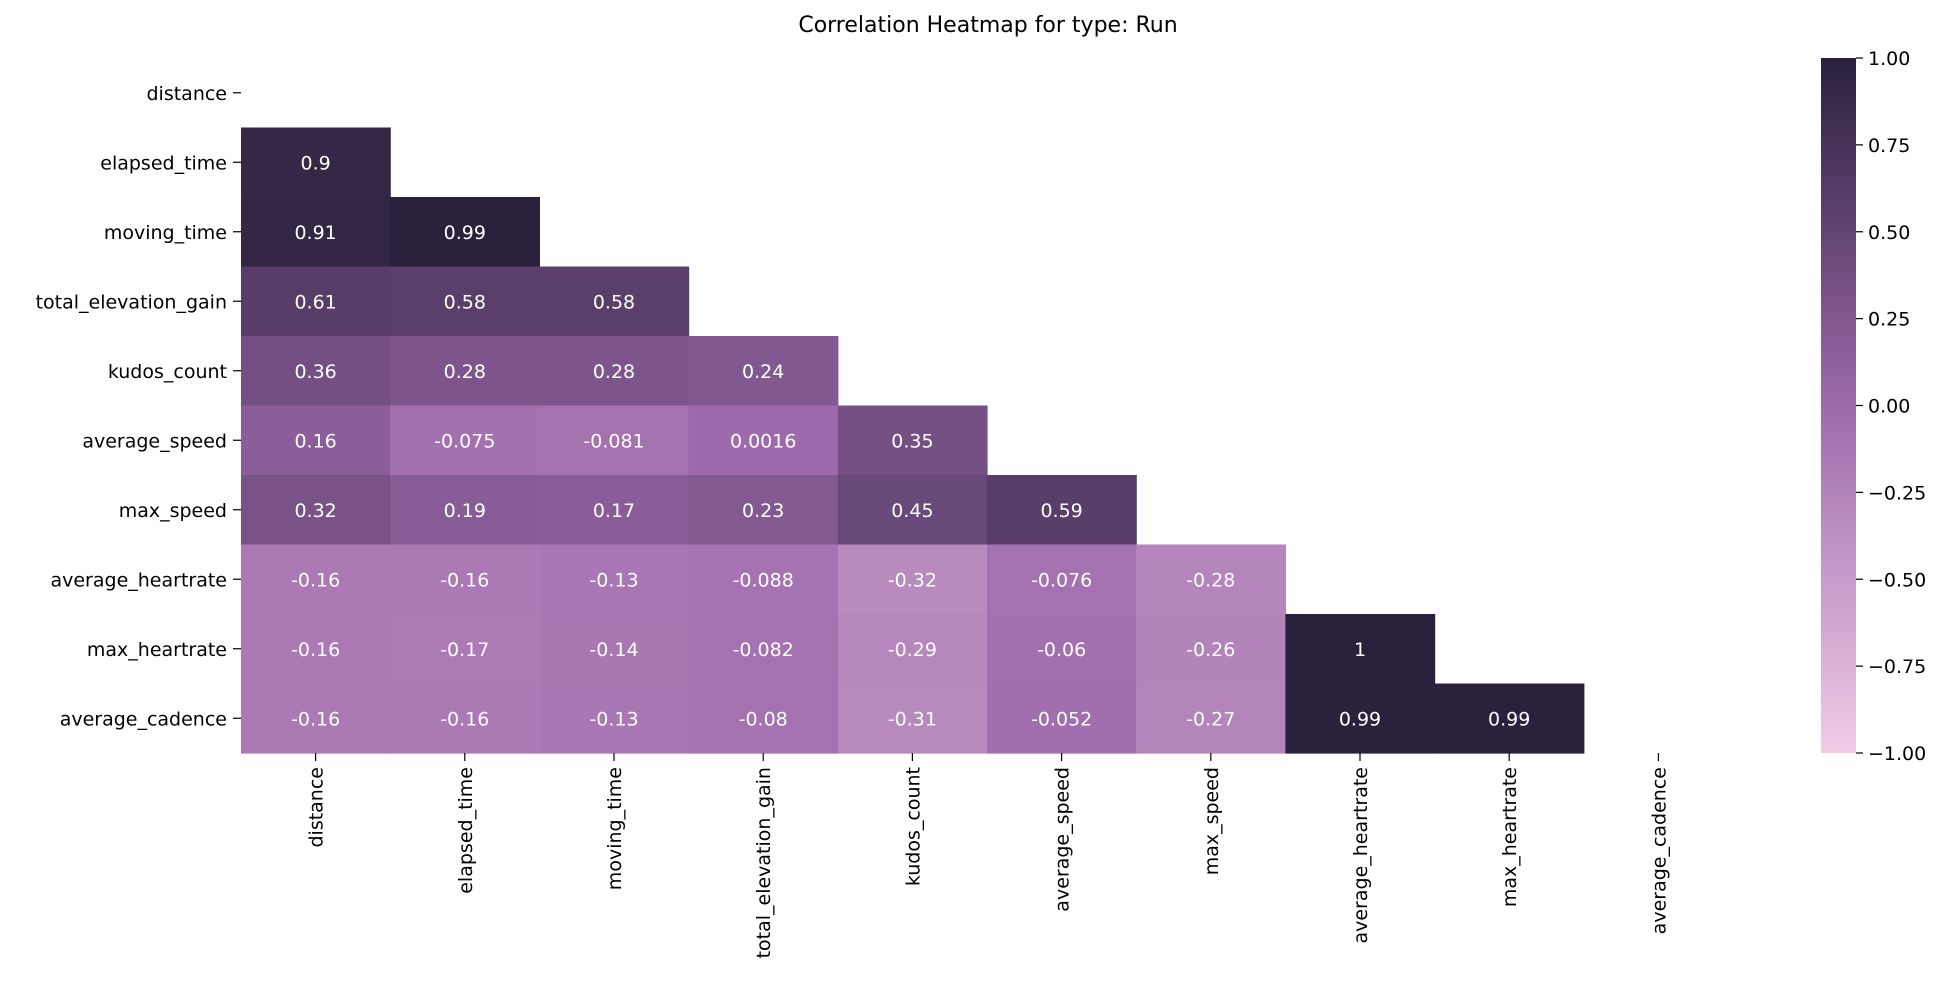  I want to click on cell-value-label: -0.08, so click(763, 719).